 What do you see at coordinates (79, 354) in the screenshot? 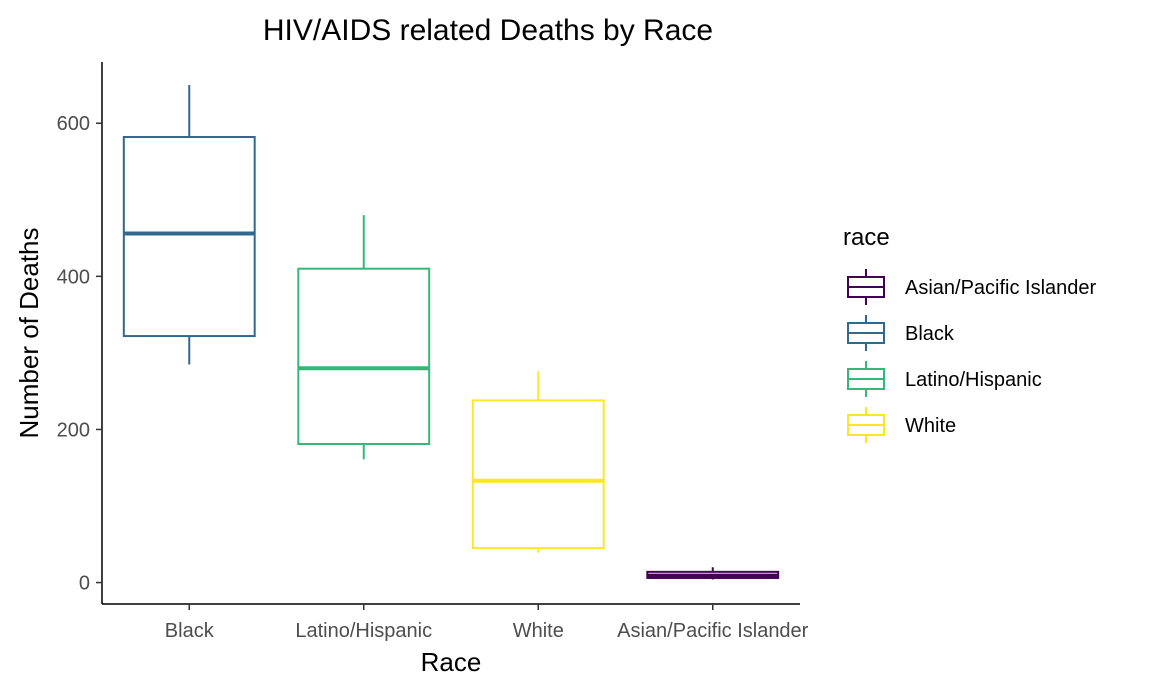
I see `y-axis-ticks: 0 200 400 600` at bounding box center [79, 354].